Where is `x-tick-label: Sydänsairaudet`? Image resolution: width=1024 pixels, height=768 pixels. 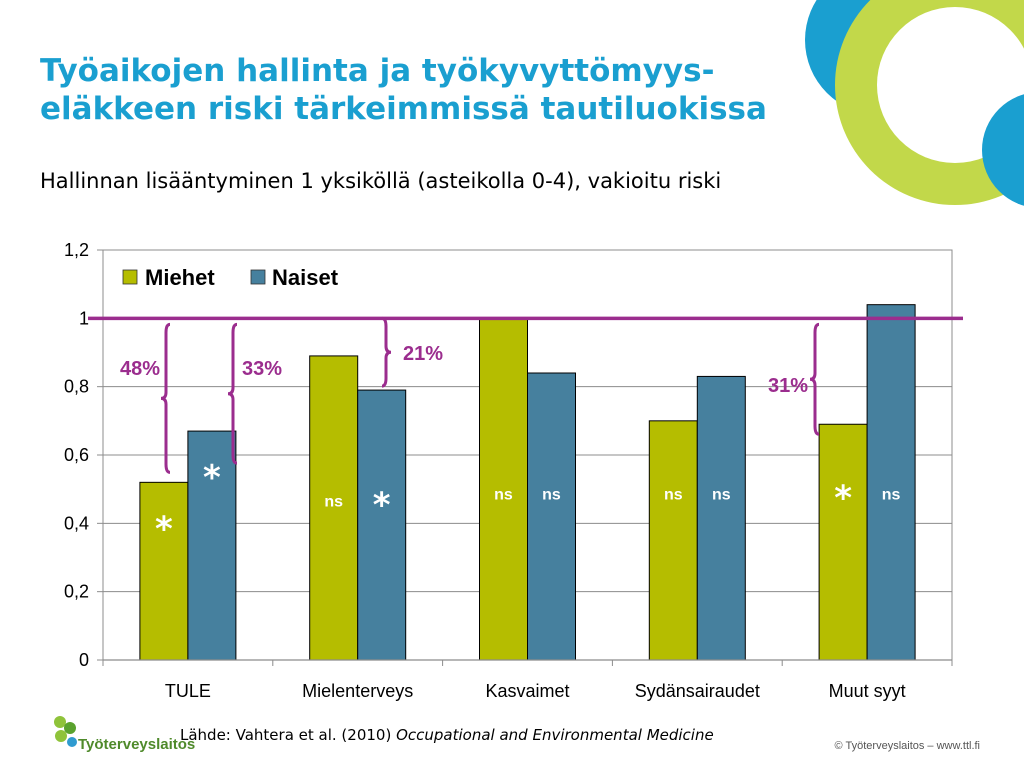
x-tick-label: Sydänsairaudet is located at coordinates (697, 691).